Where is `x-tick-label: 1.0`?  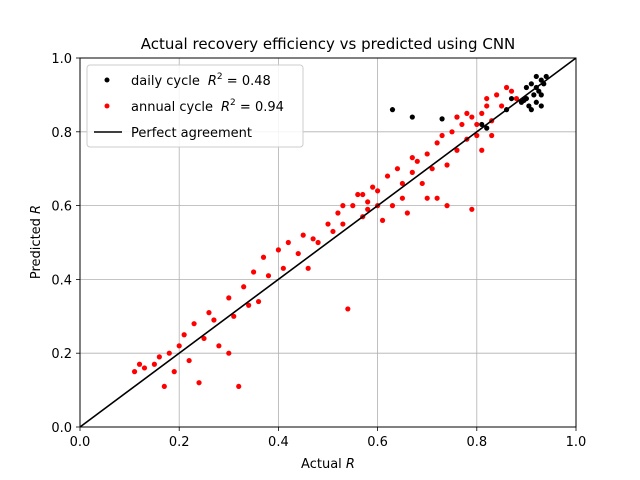 x-tick-label: 1.0 is located at coordinates (576, 442).